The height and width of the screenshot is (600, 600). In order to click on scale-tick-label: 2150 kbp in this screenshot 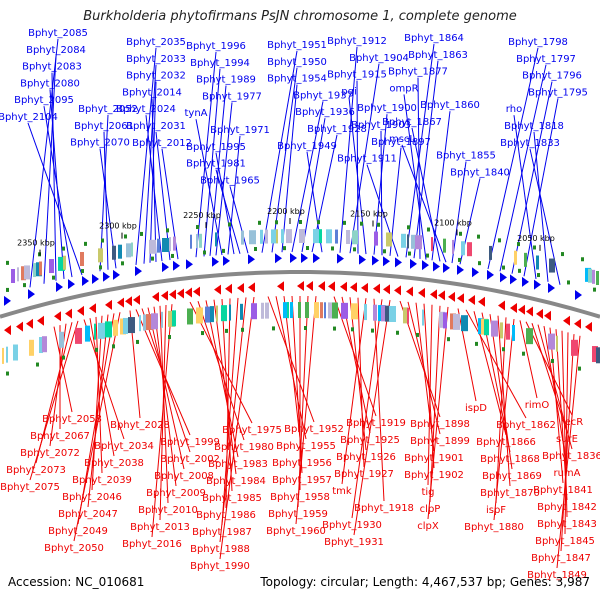, I will do `click(369, 213)`.